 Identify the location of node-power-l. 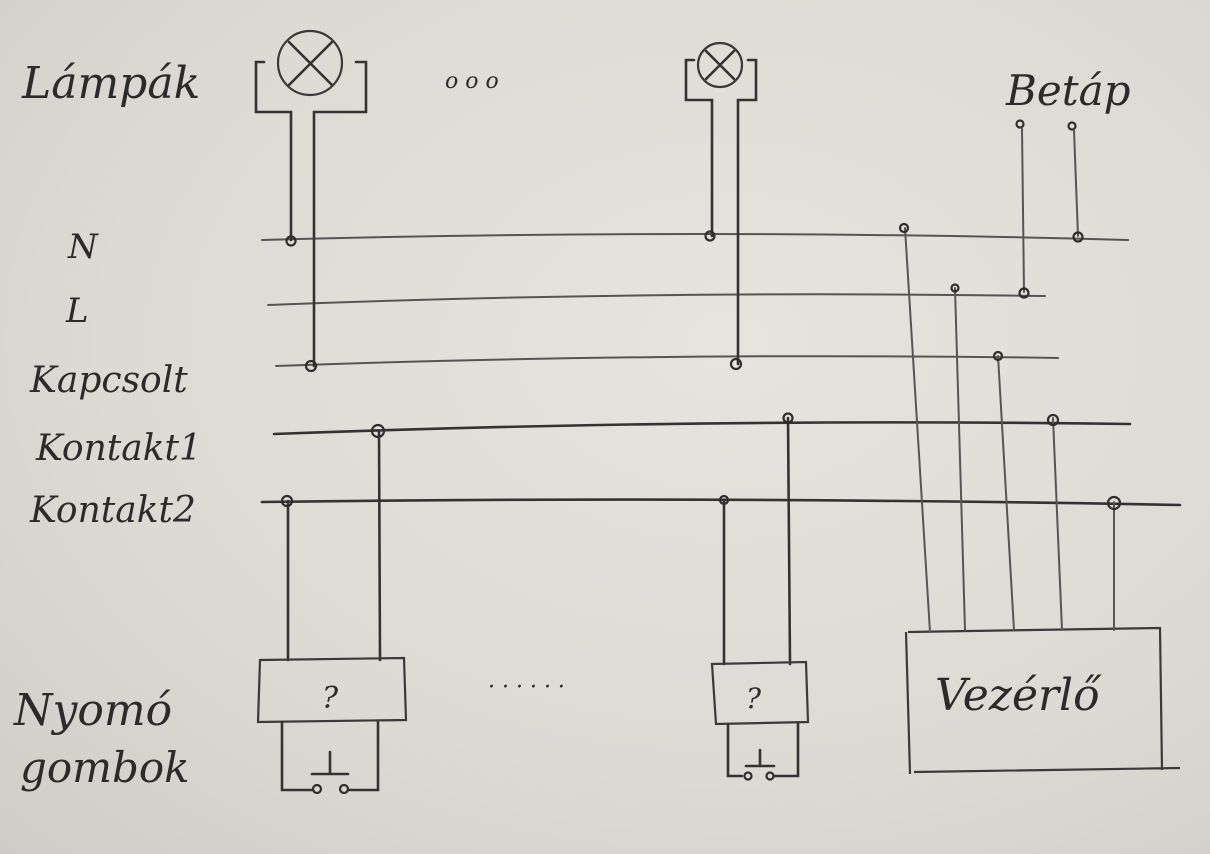
(1024, 293).